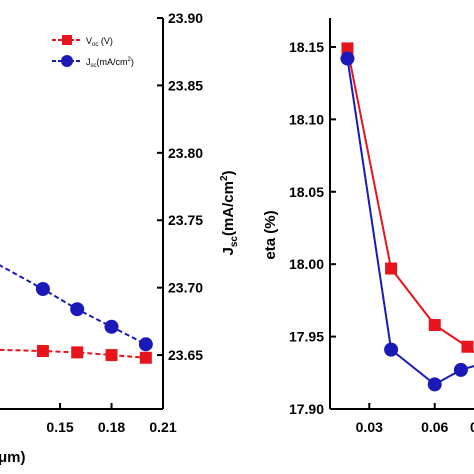 This screenshot has height=474, width=474. What do you see at coordinates (13, 457) in the screenshot?
I see `left-x-axis-label: μm)` at bounding box center [13, 457].